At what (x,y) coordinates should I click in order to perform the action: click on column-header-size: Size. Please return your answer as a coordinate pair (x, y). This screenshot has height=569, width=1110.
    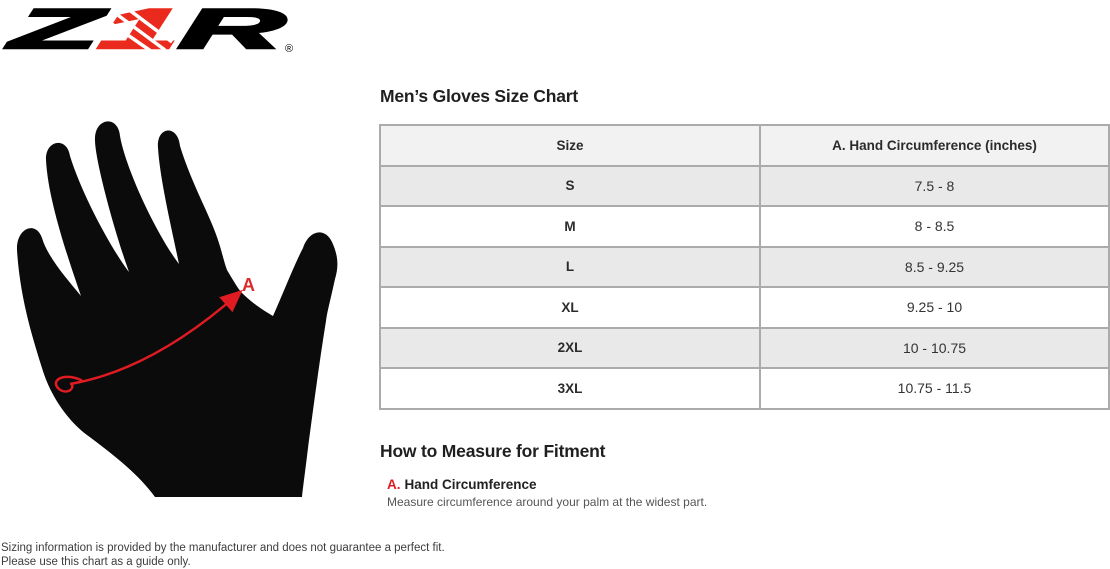
    Looking at the image, I should click on (570, 145).